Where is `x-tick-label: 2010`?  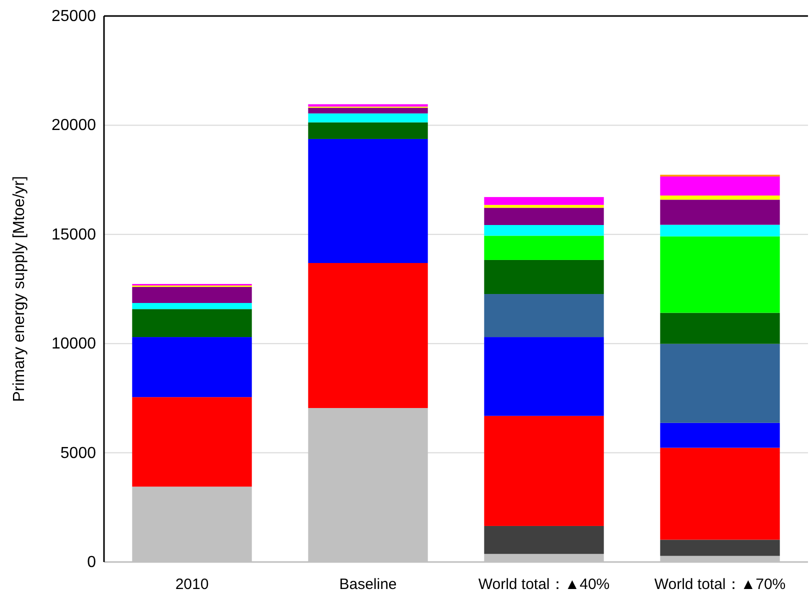 x-tick-label: 2010 is located at coordinates (192, 584).